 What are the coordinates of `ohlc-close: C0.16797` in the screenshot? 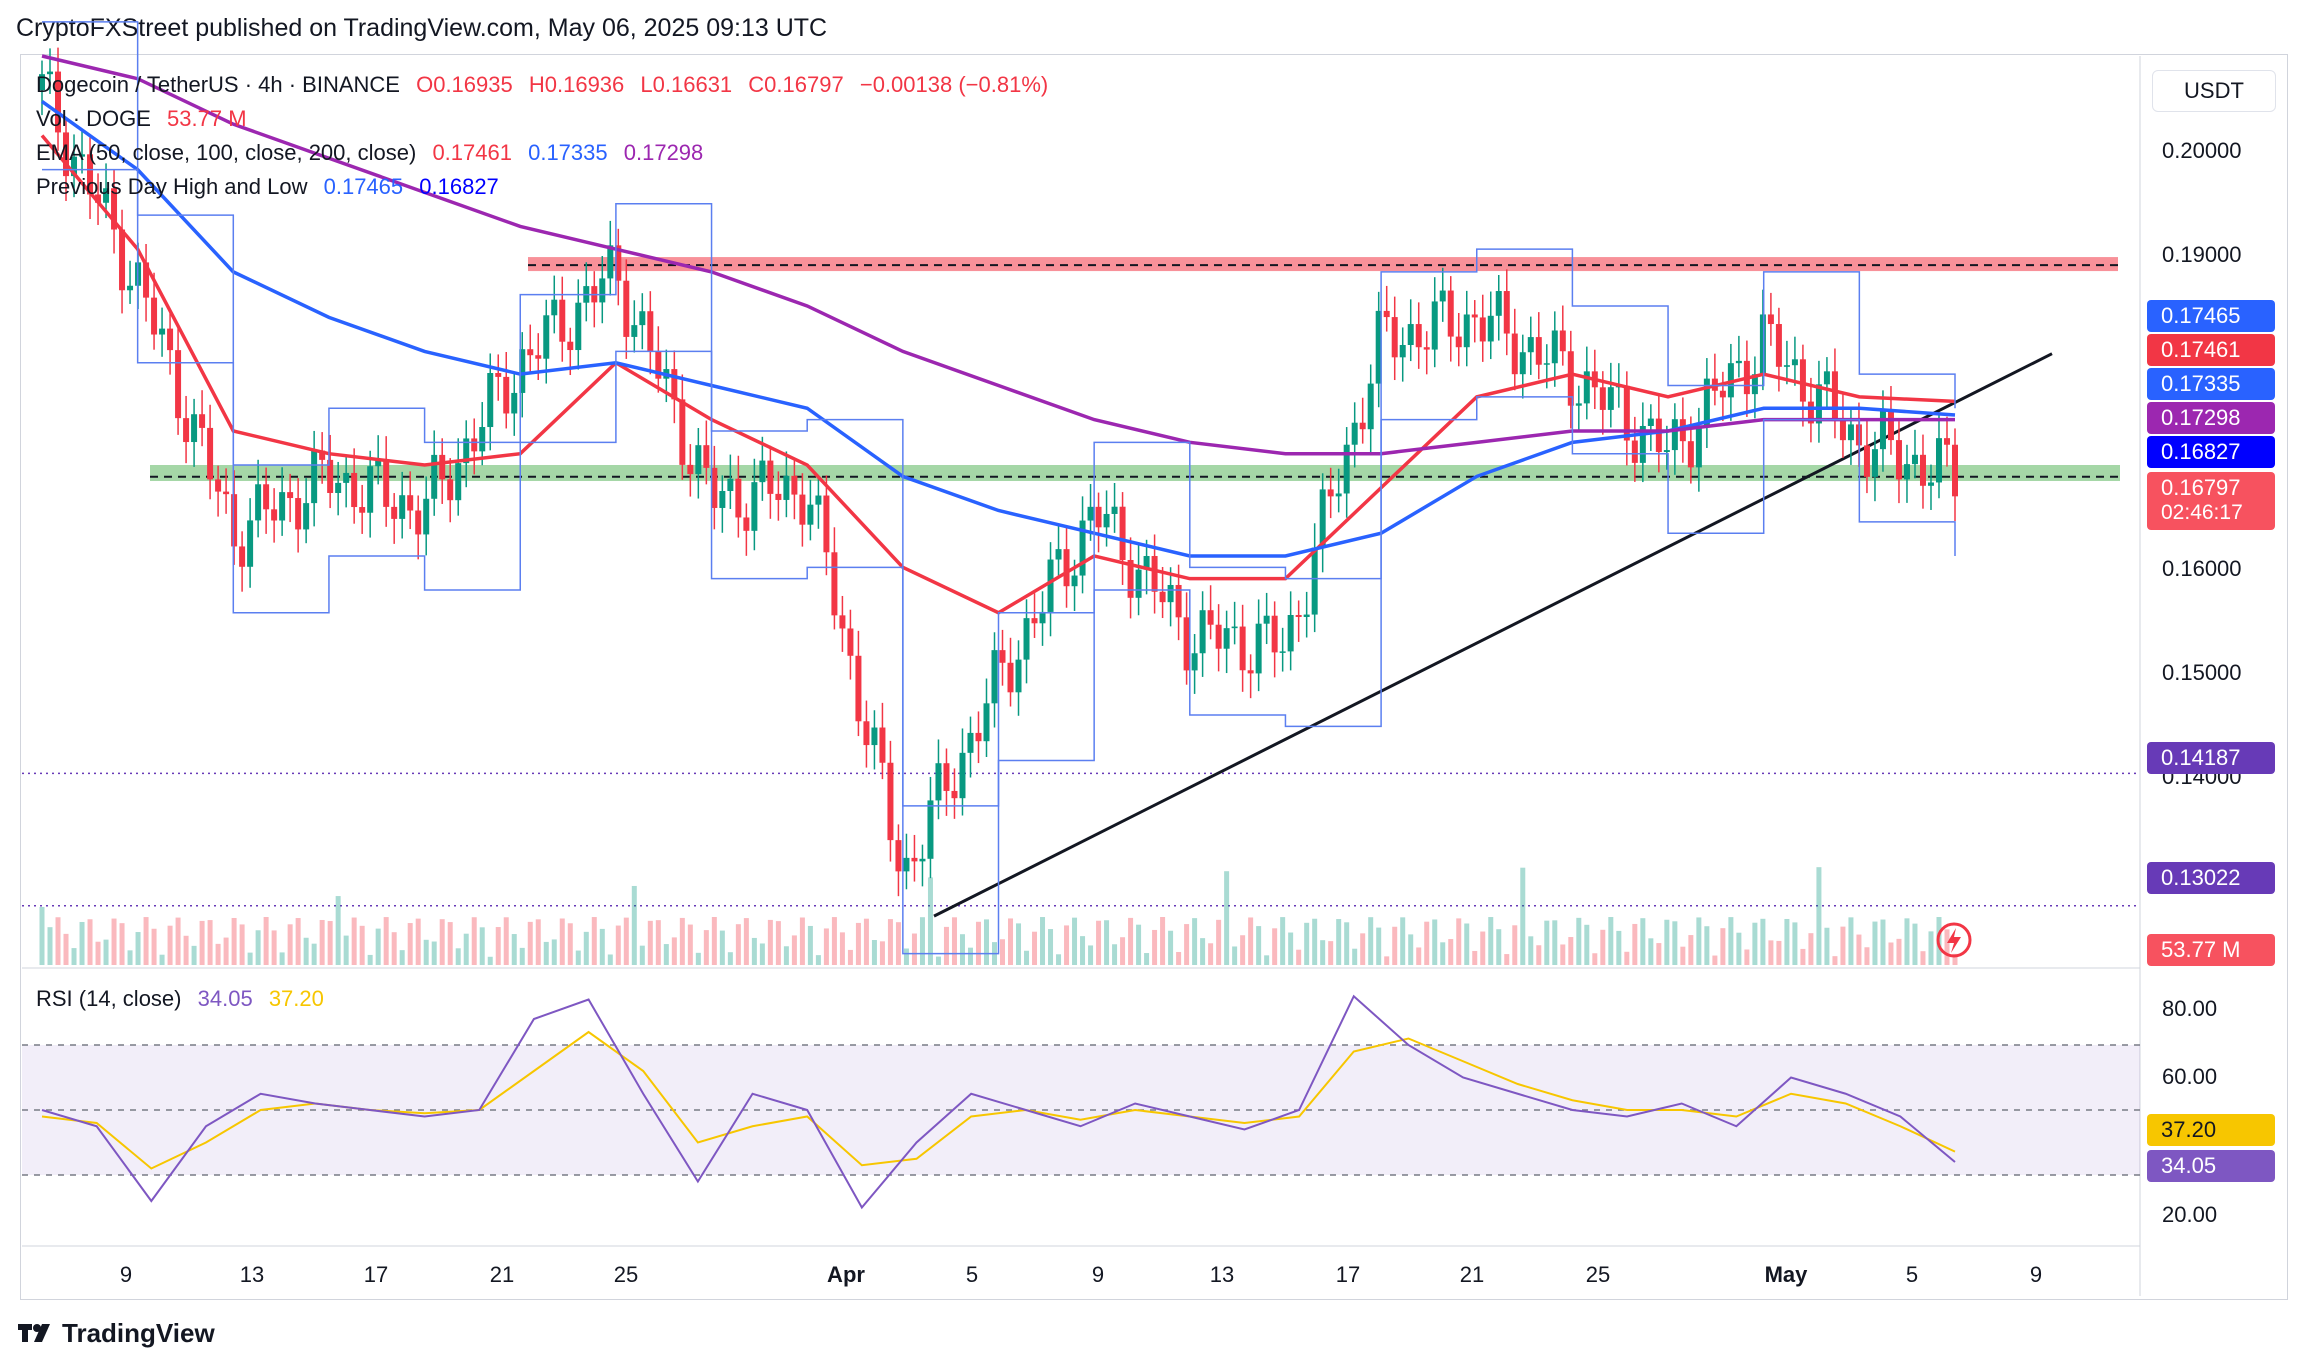 It's located at (796, 84).